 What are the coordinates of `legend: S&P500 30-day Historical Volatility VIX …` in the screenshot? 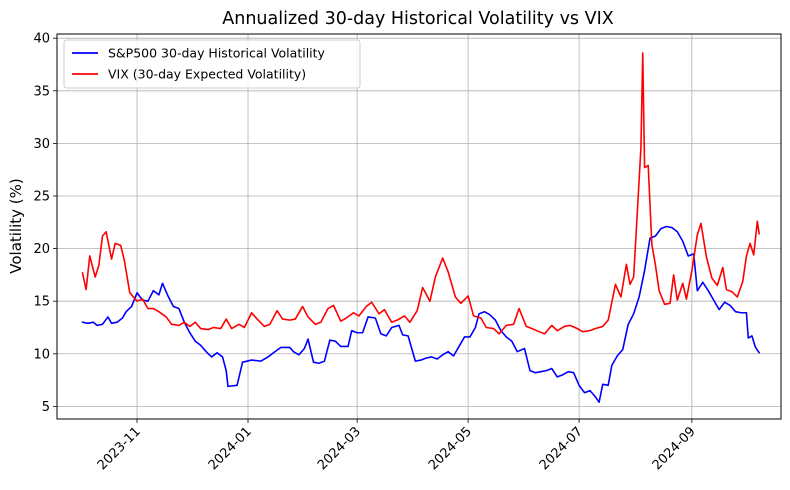 It's located at (212, 64).